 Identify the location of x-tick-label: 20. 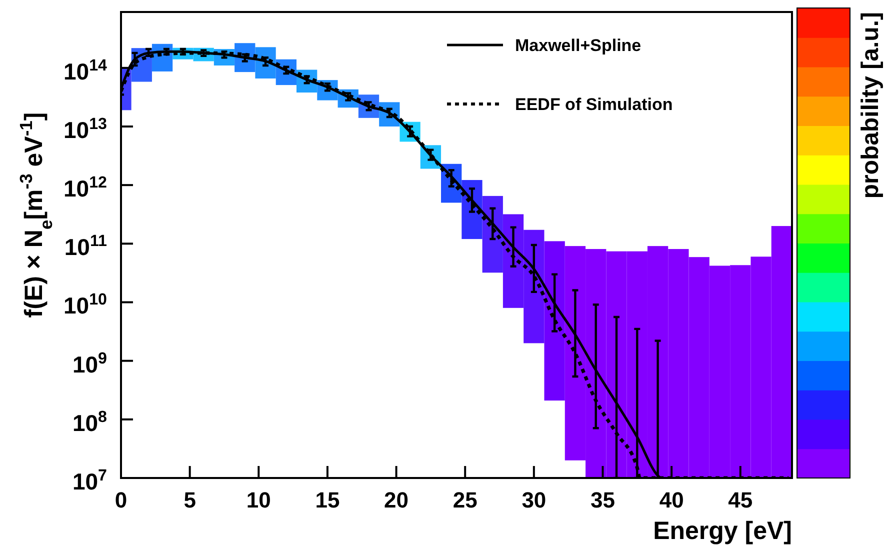
(396, 500).